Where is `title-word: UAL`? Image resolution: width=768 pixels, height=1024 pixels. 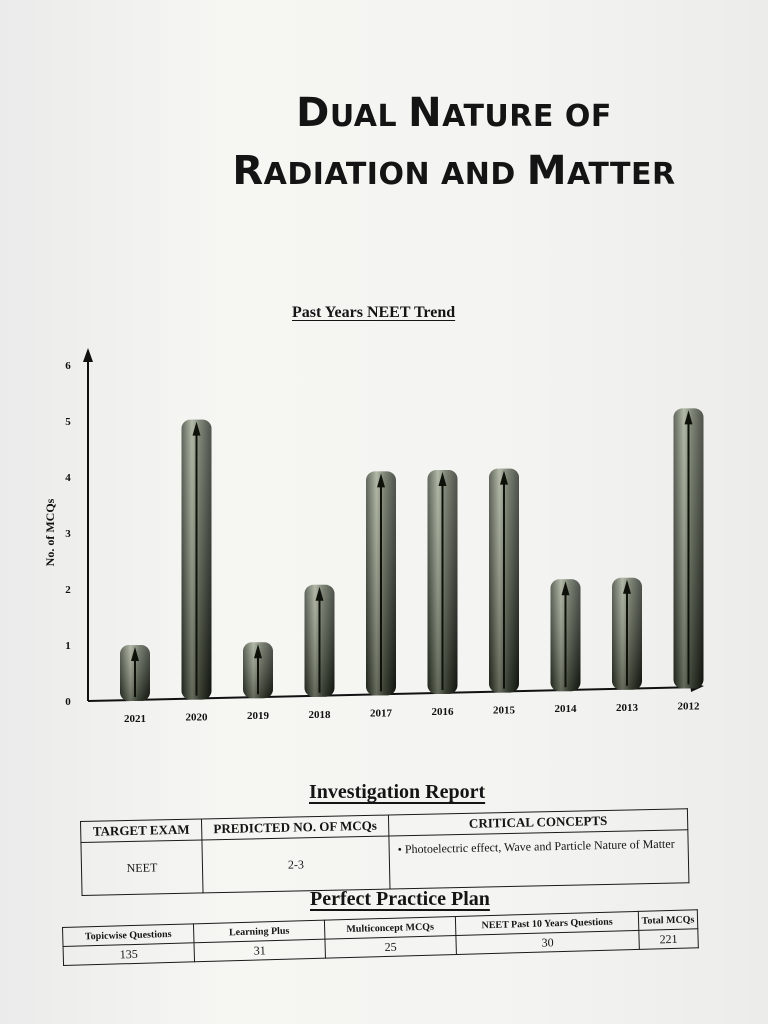 title-word: UAL is located at coordinates (369, 116).